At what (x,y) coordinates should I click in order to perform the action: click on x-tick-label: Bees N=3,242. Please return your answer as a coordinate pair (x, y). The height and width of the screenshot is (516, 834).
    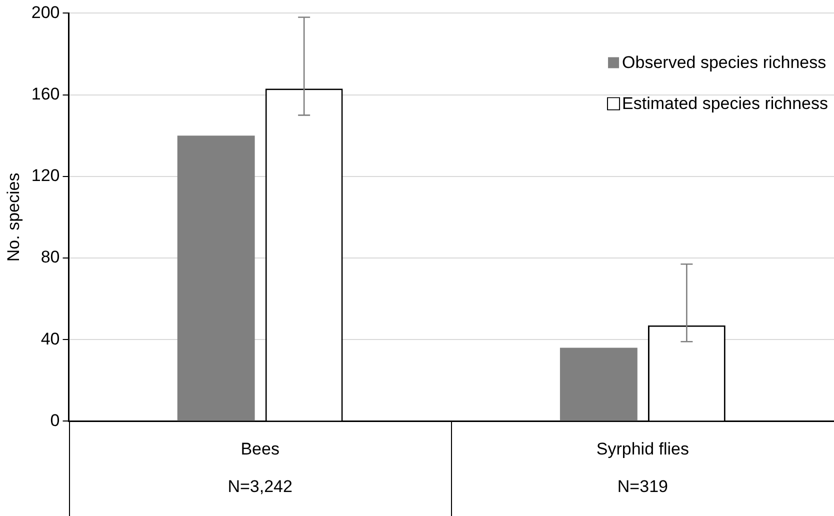
    Looking at the image, I should click on (260, 468).